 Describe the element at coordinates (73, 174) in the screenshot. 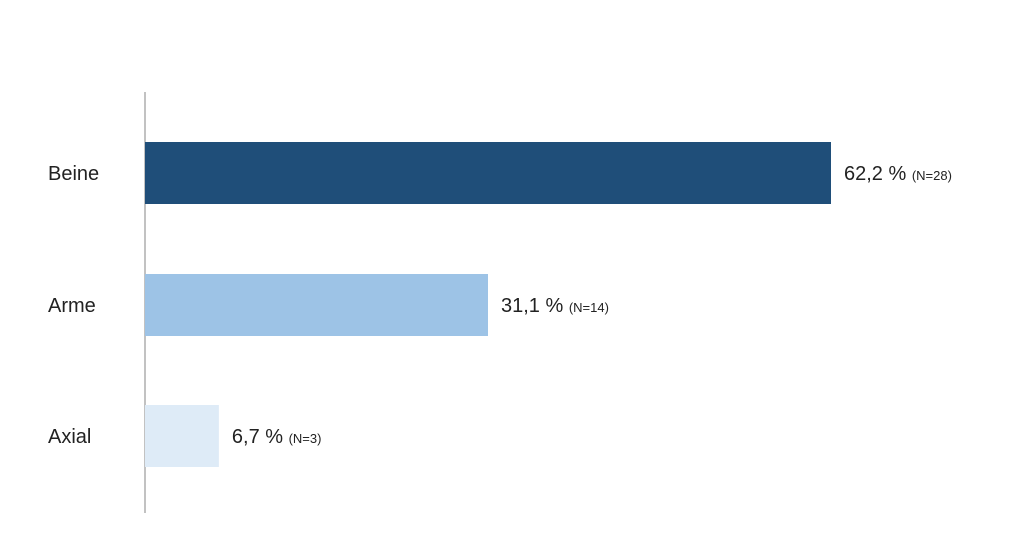

I see `category-label-beine: Beine` at that location.